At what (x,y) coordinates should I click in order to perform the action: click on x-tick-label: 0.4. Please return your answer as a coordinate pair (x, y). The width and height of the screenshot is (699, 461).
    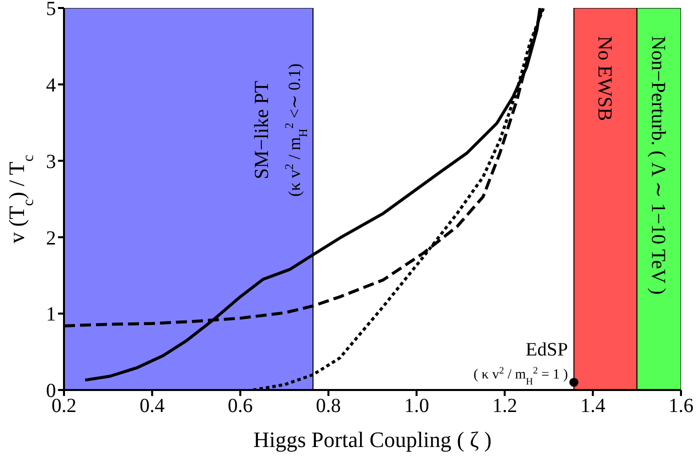
    Looking at the image, I should click on (152, 406).